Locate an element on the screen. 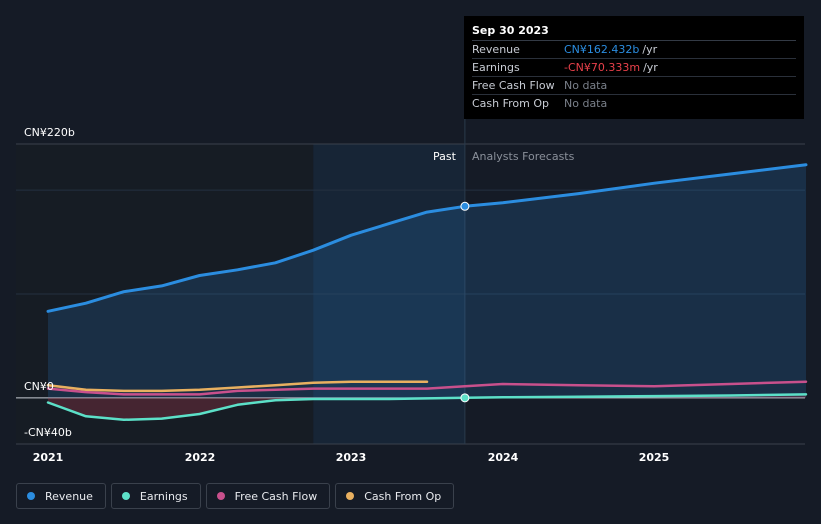 This screenshot has width=821, height=524. legend-item-cash-from-op: Cash From Op is located at coordinates (395, 496).